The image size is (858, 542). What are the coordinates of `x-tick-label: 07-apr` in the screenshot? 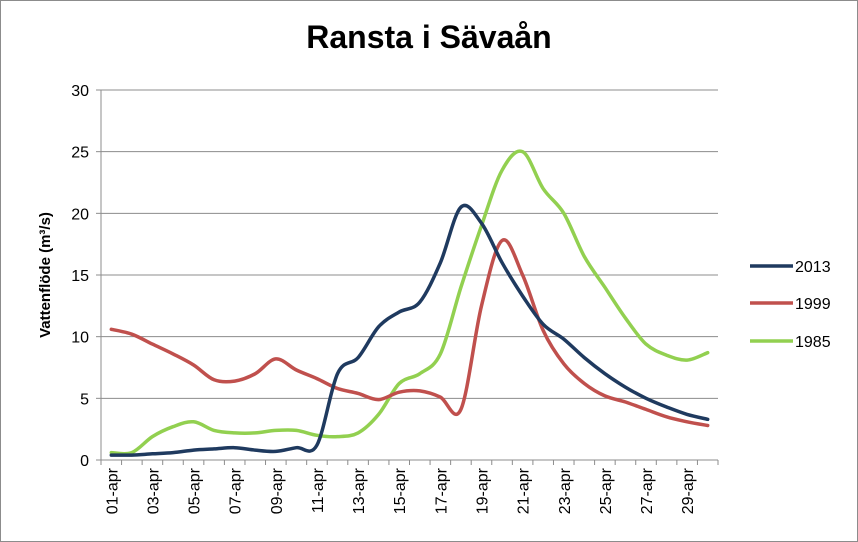 It's located at (236, 490).